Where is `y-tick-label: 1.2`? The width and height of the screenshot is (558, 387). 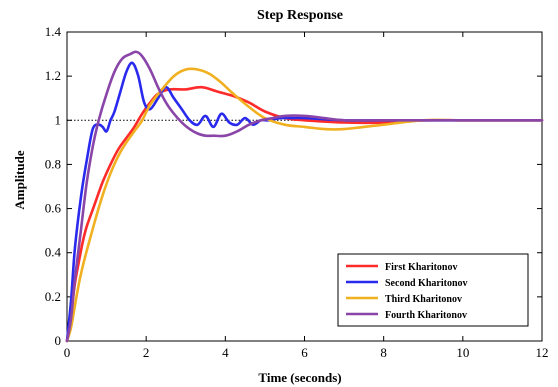
y-tick-label: 1.2 is located at coordinates (53, 75).